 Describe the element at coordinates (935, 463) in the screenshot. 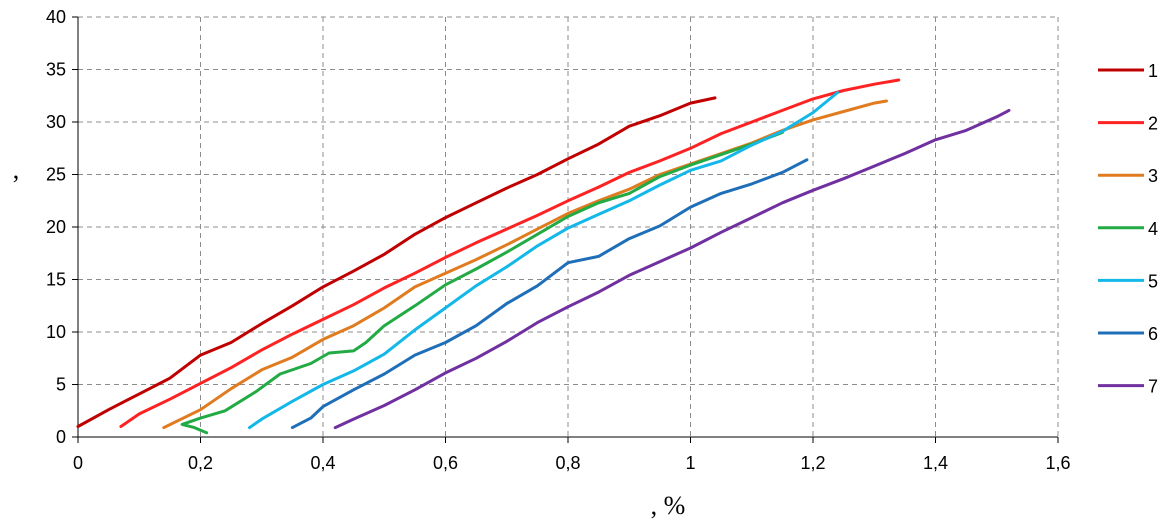

I see `x-tick-label: 1,4` at that location.